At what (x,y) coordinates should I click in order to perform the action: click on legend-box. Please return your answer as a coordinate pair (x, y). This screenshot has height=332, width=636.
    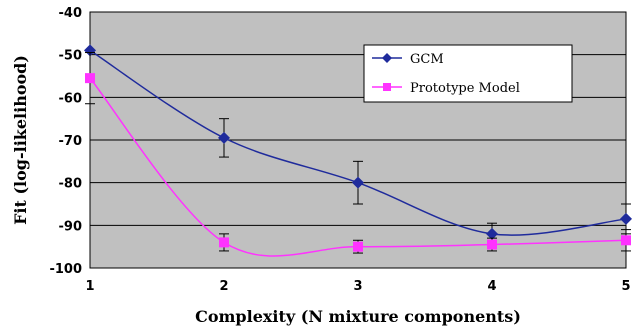
    Looking at the image, I should click on (468, 73).